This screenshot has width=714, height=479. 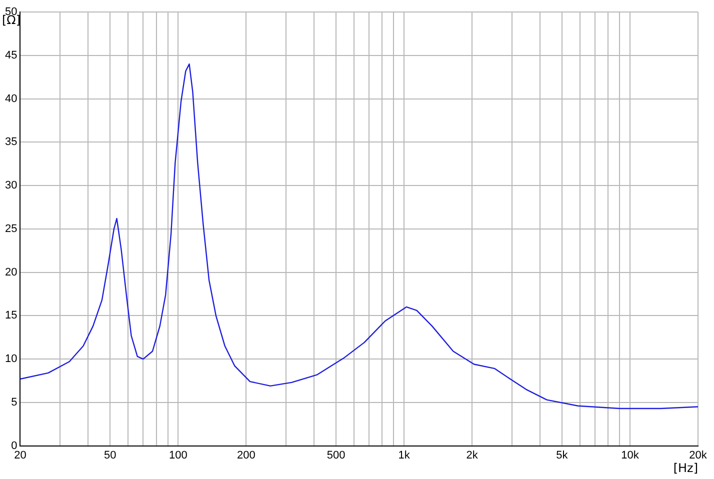 I want to click on y-tick-label: 35, so click(x=11, y=142).